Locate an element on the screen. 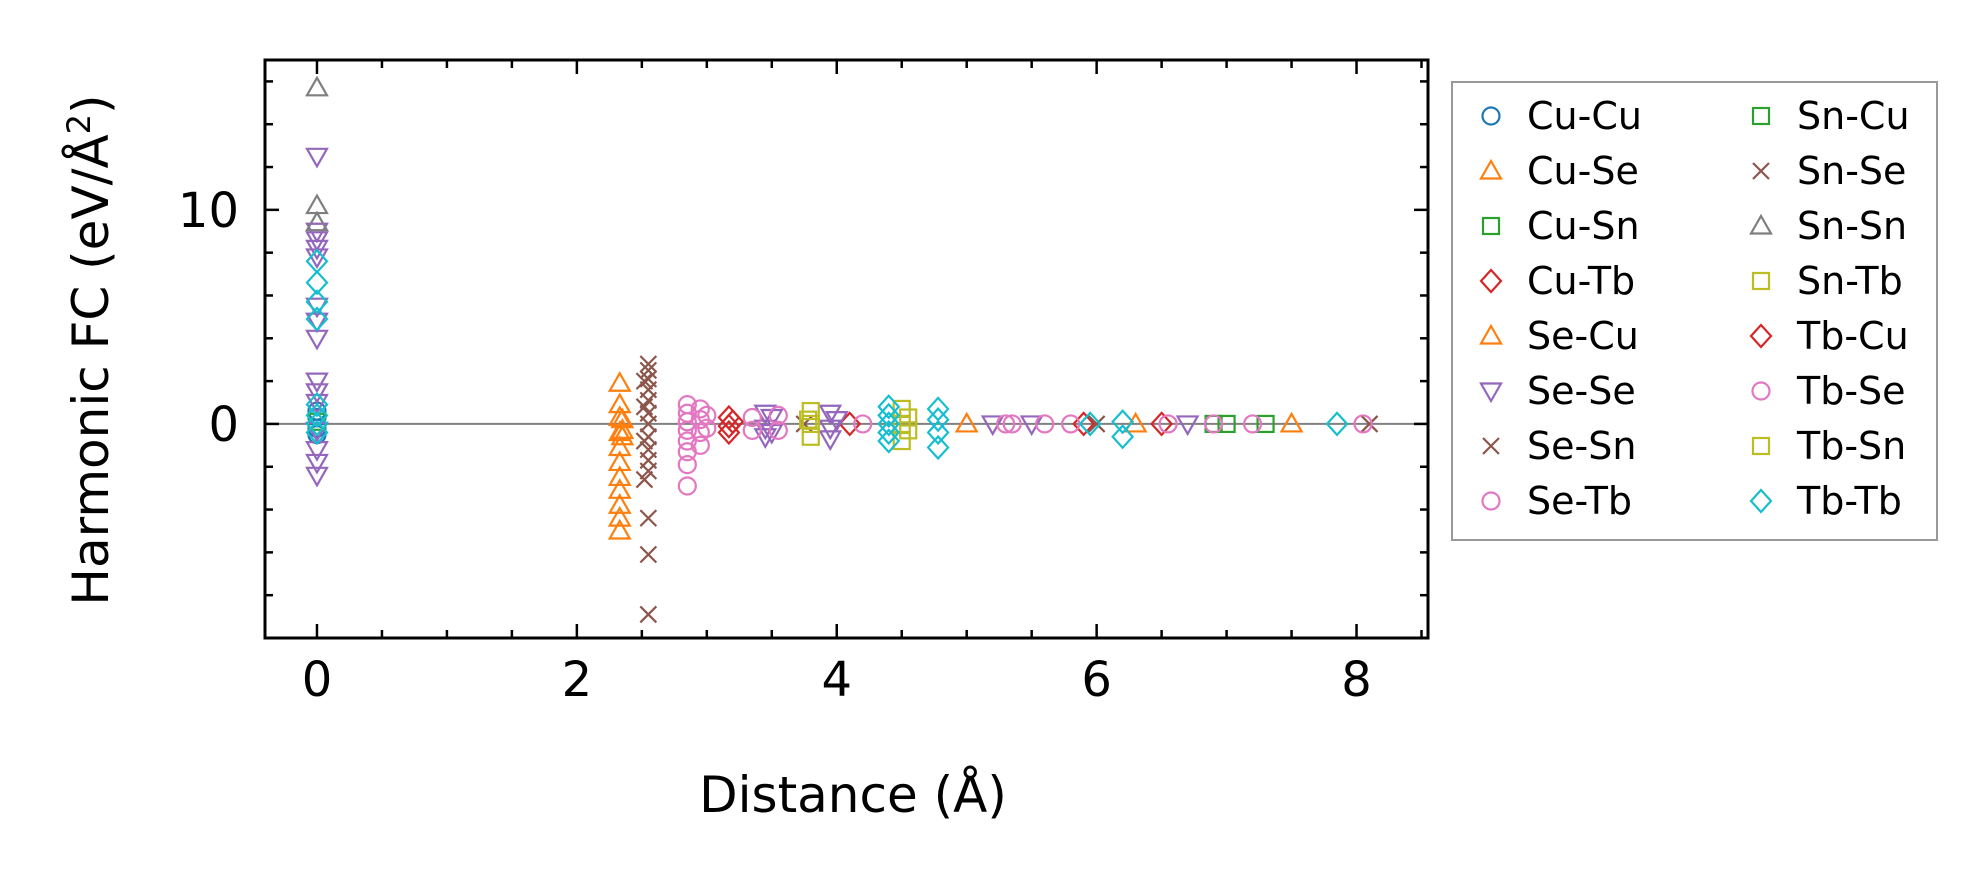 Image resolution: width=1988 pixels, height=887 pixels. series-tb-cu is located at coordinates (947, 423).